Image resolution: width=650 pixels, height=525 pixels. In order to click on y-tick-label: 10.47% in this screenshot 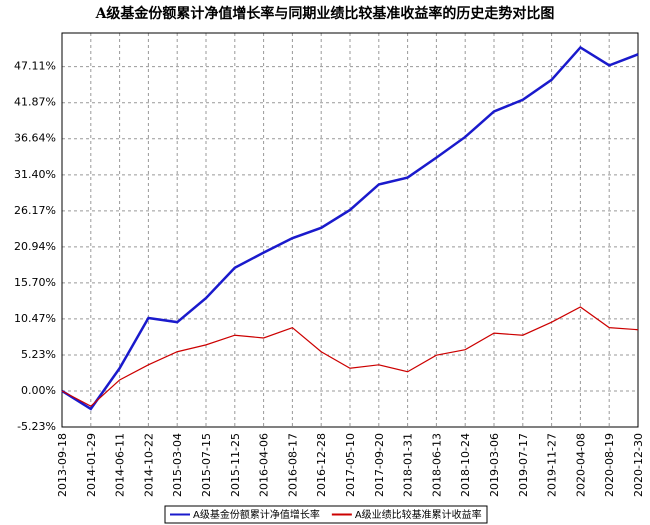, I will do `click(35, 318)`.